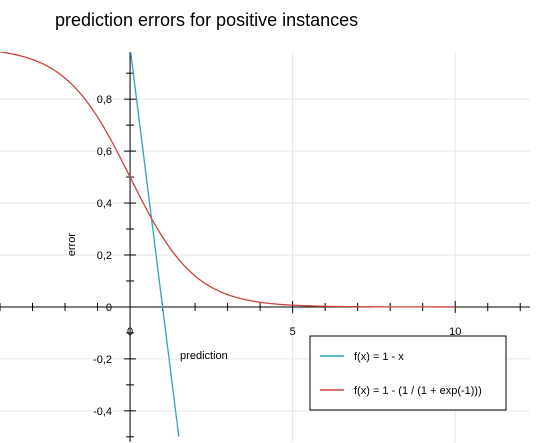  I want to click on y-tick-label: 0, so click(109, 308).